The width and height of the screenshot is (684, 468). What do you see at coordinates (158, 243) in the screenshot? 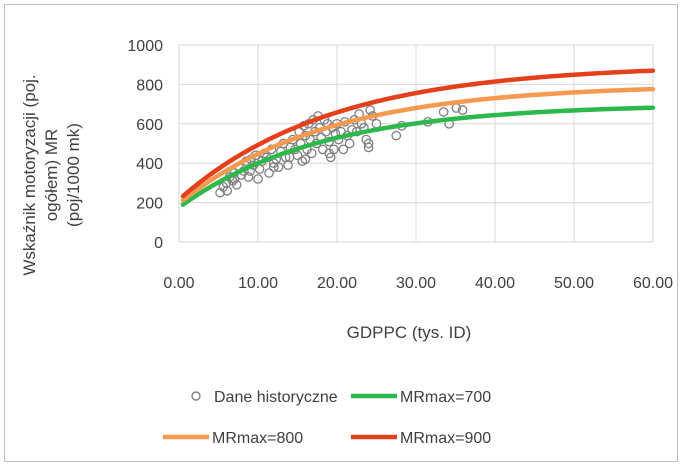
I see `y-tick-label: 0` at bounding box center [158, 243].